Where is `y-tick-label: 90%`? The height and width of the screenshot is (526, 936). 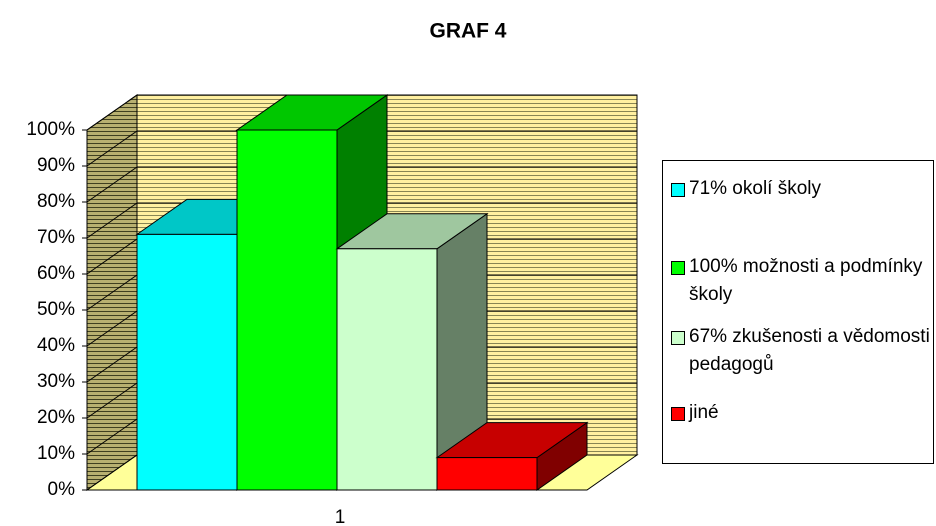 y-tick-label: 90% is located at coordinates (56, 165).